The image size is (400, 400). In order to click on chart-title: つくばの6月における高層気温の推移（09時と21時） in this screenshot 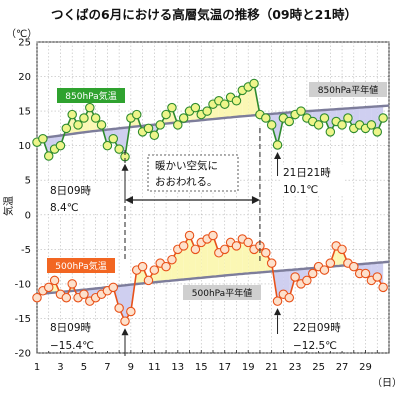, I will do `click(204, 14)`.